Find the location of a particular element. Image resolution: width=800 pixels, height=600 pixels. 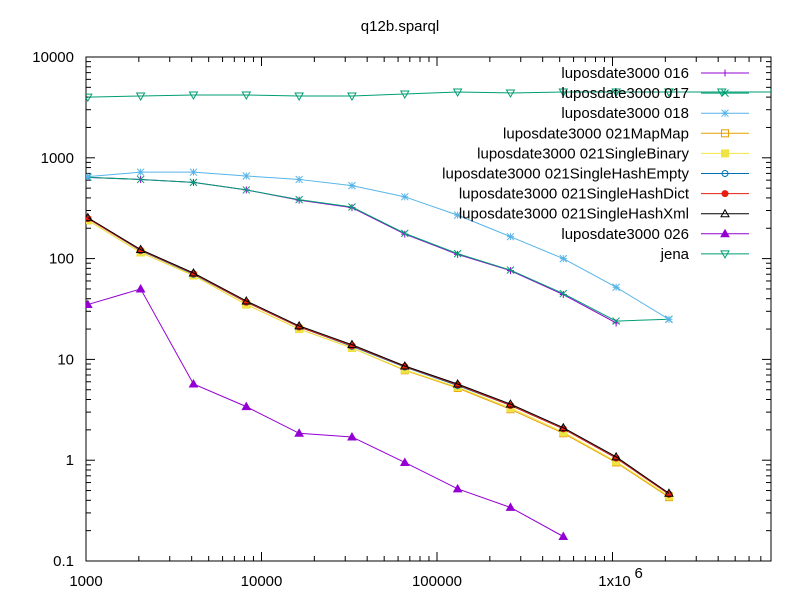

series-line is located at coordinates (429, 94).